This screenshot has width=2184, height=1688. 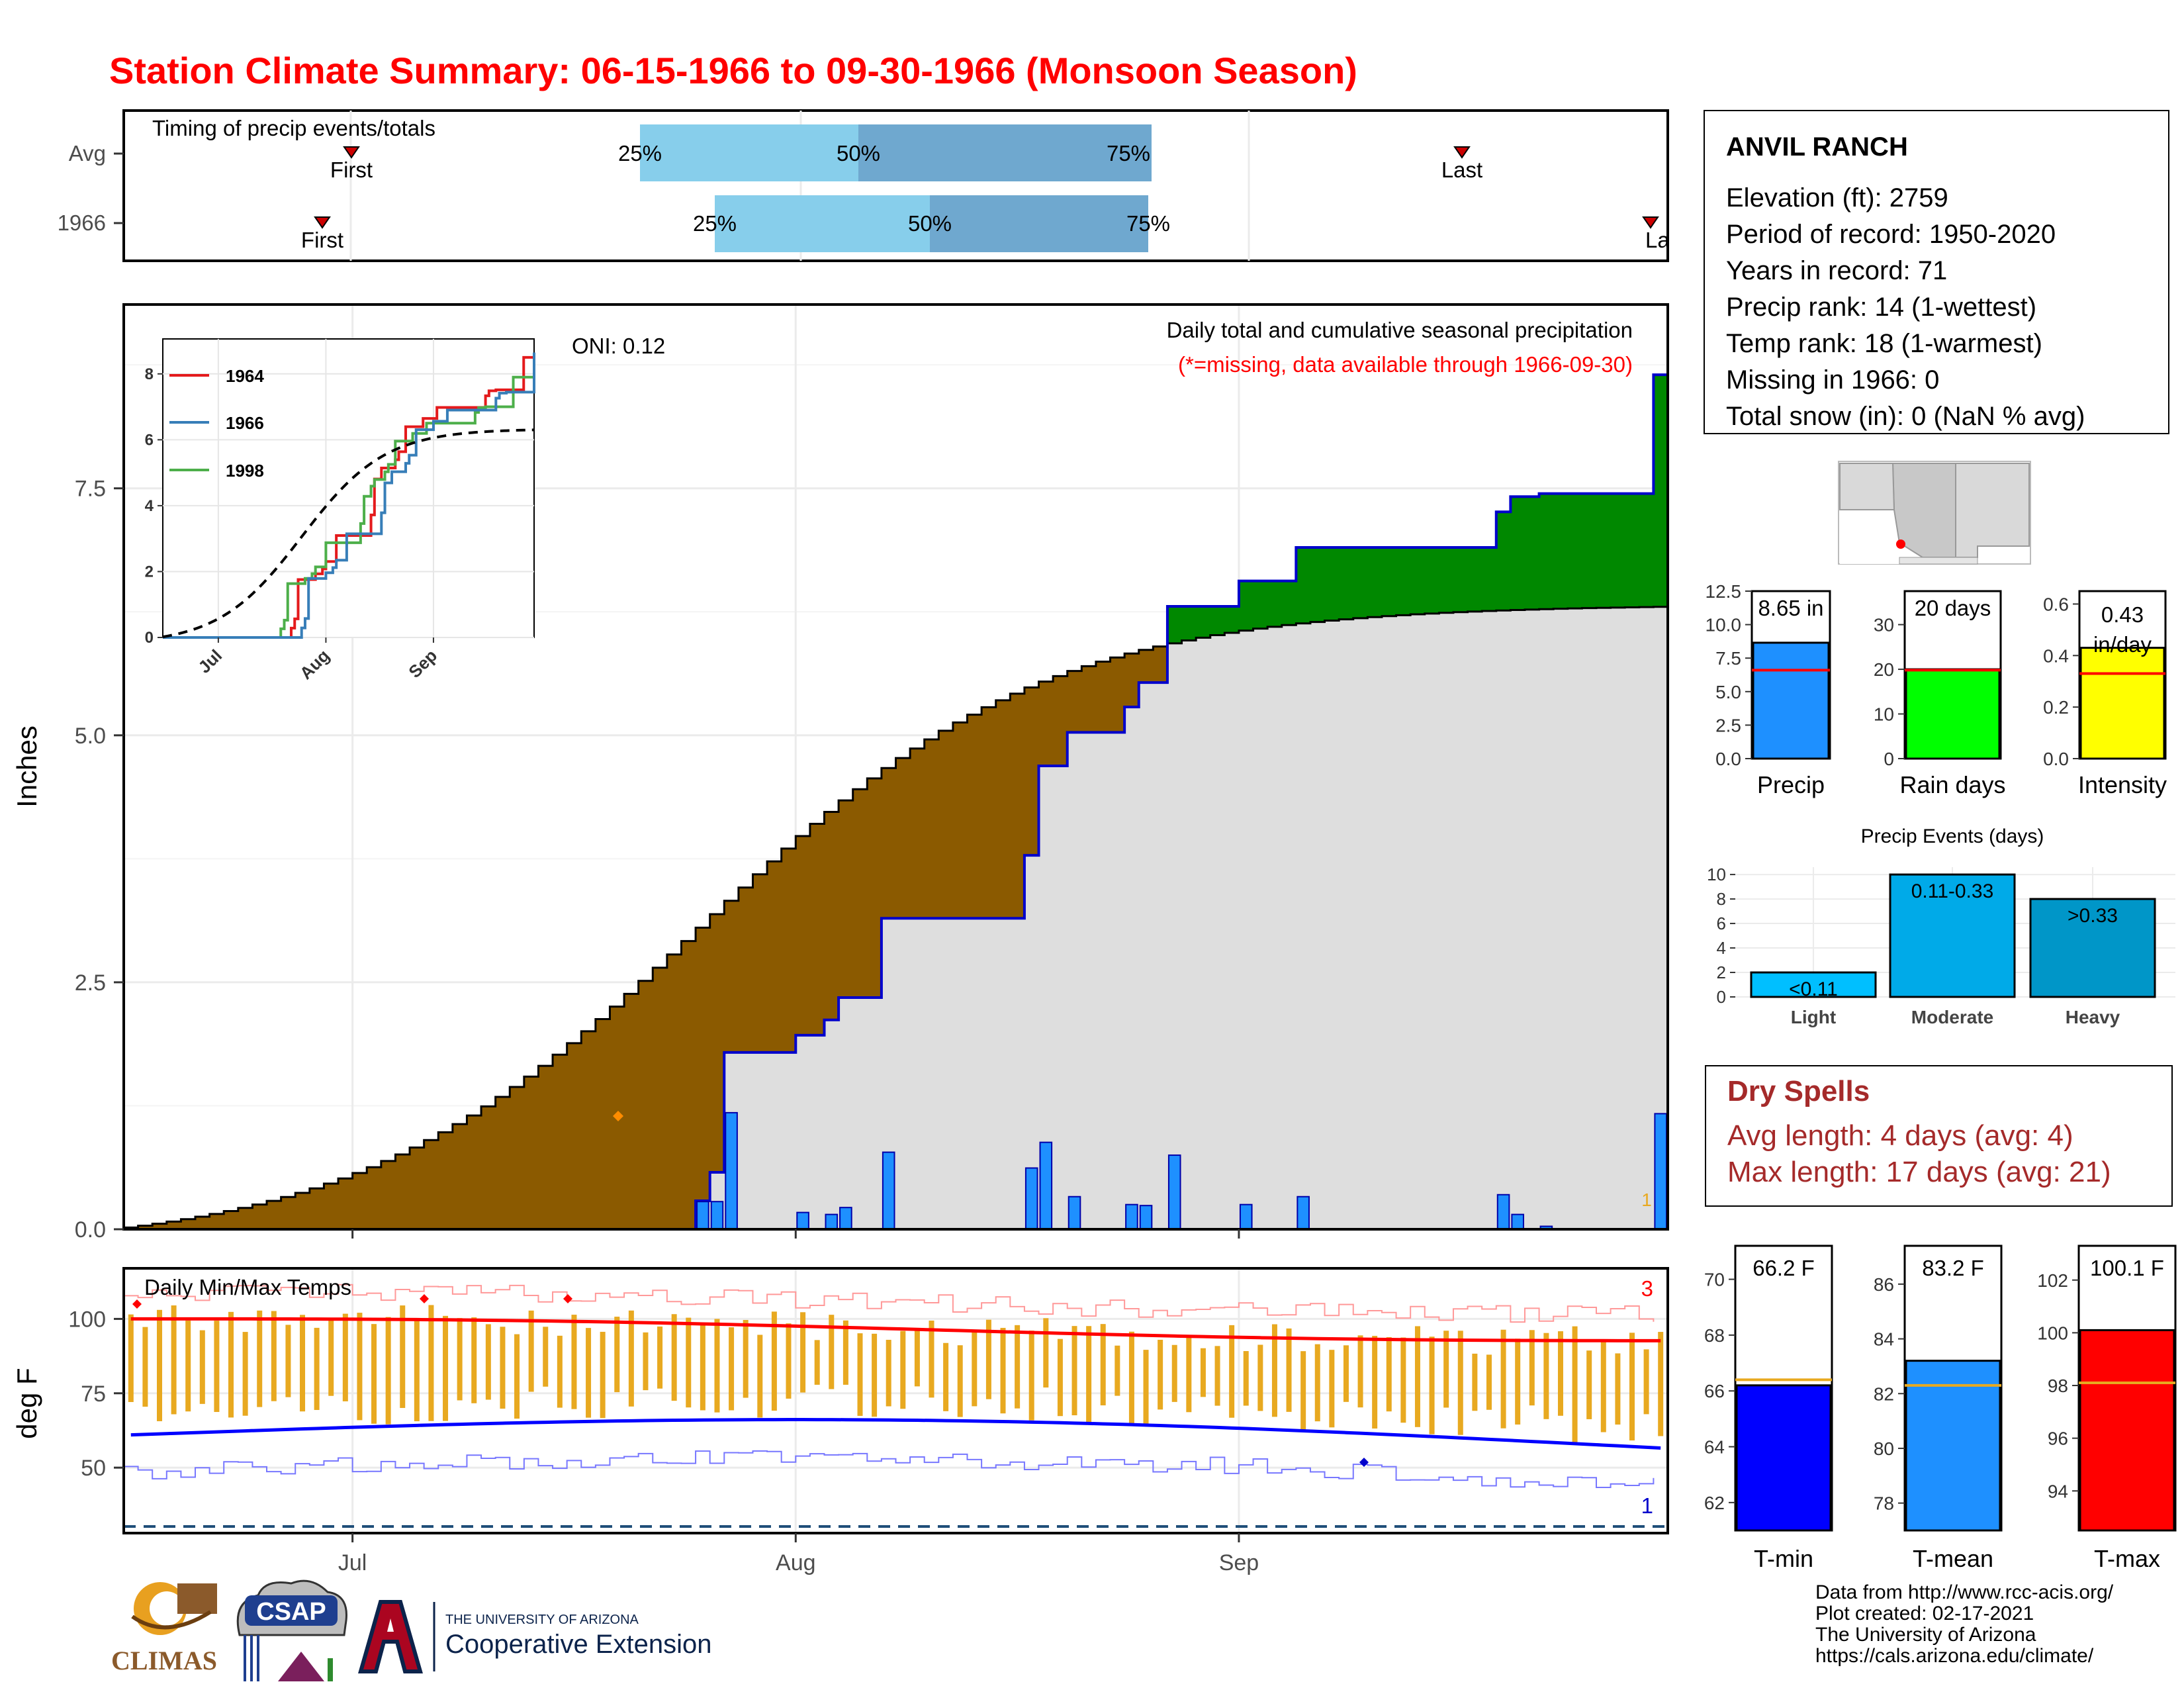 I want to click on station-missing: Missing in 1966: 0, so click(x=1832, y=380).